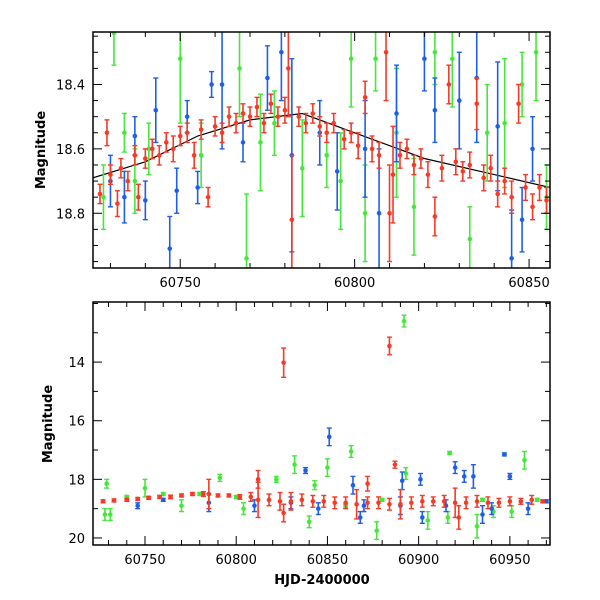 Image resolution: width=600 pixels, height=600 pixels. I want to click on x-tick-label: 60900, so click(418, 560).